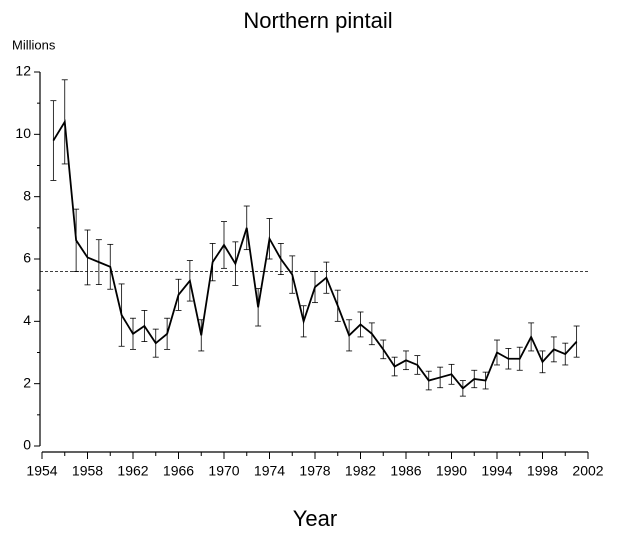  I want to click on chart-title: Northern pintail, so click(317, 20).